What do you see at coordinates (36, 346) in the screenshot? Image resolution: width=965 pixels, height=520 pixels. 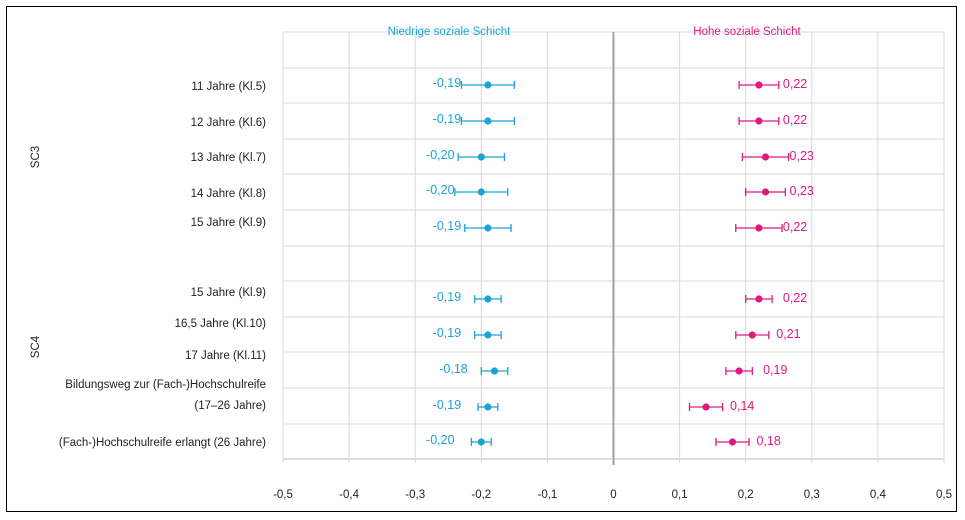 I see `group-label: SC4` at bounding box center [36, 346].